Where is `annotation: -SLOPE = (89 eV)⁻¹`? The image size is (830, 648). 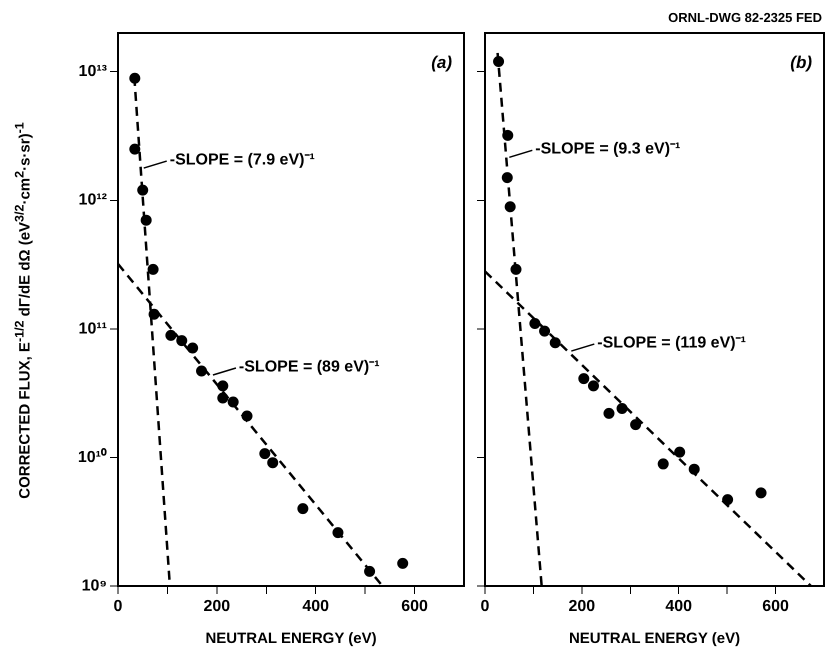
annotation: -SLOPE = (89 eV)⁻¹ is located at coordinates (309, 367).